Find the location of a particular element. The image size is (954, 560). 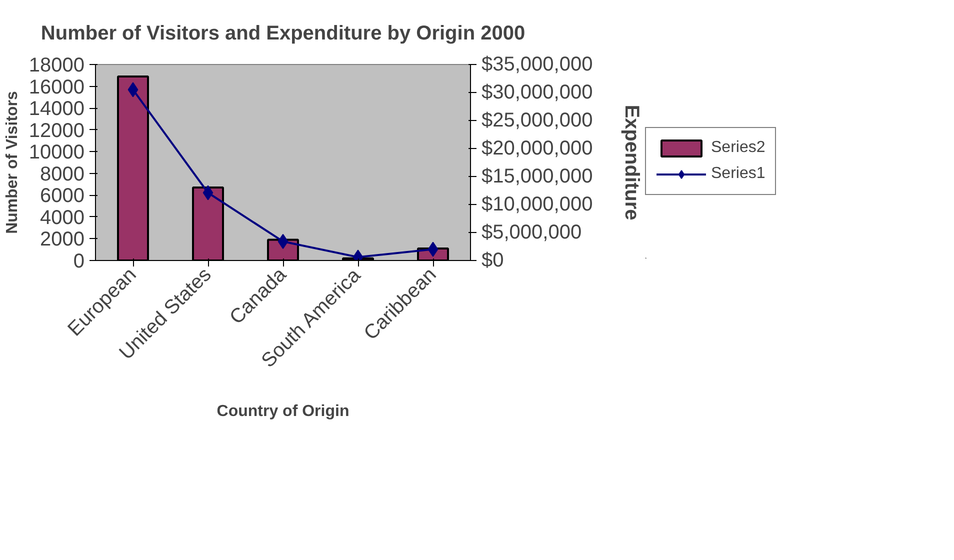

y2-tick-label: $35,000,000 is located at coordinates (537, 65).